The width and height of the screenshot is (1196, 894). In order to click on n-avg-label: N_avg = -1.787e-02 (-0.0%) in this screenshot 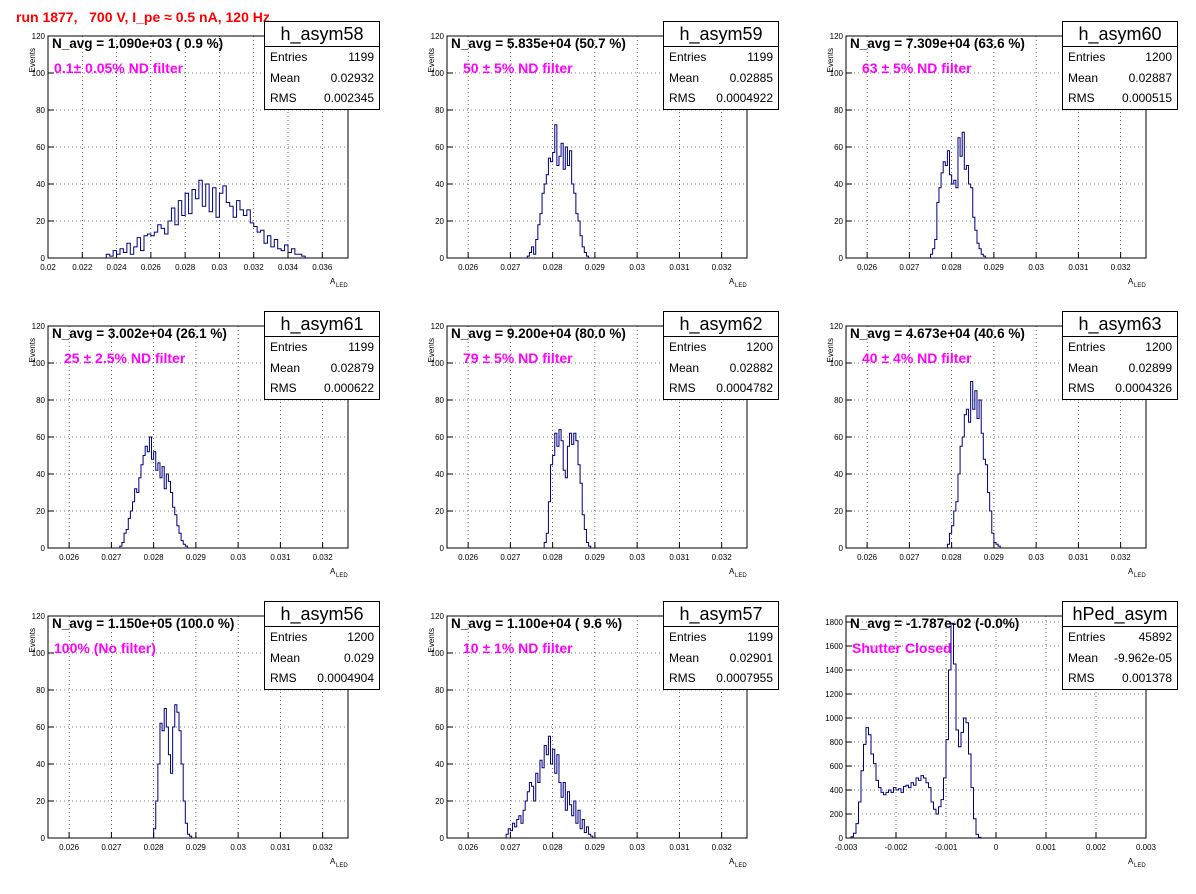, I will do `click(935, 623)`.